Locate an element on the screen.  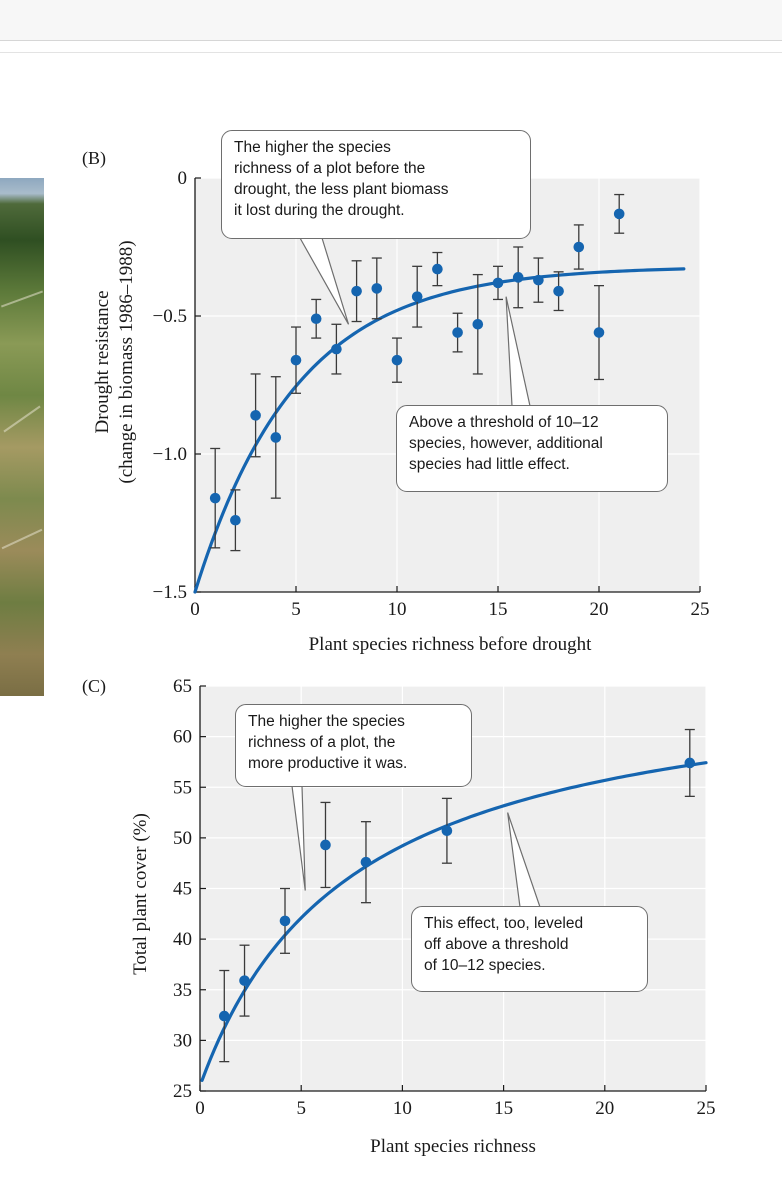
y-tick-label: 65 is located at coordinates (182, 686).